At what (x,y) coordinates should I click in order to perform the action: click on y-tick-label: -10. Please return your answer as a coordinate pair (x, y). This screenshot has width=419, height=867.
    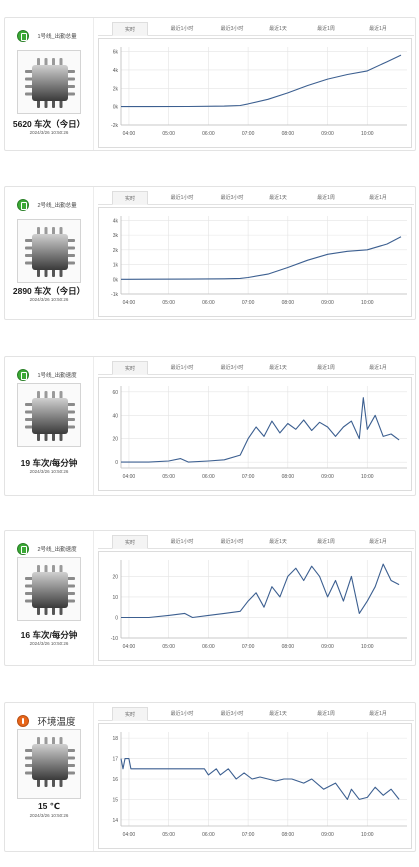
    Looking at the image, I should click on (114, 639).